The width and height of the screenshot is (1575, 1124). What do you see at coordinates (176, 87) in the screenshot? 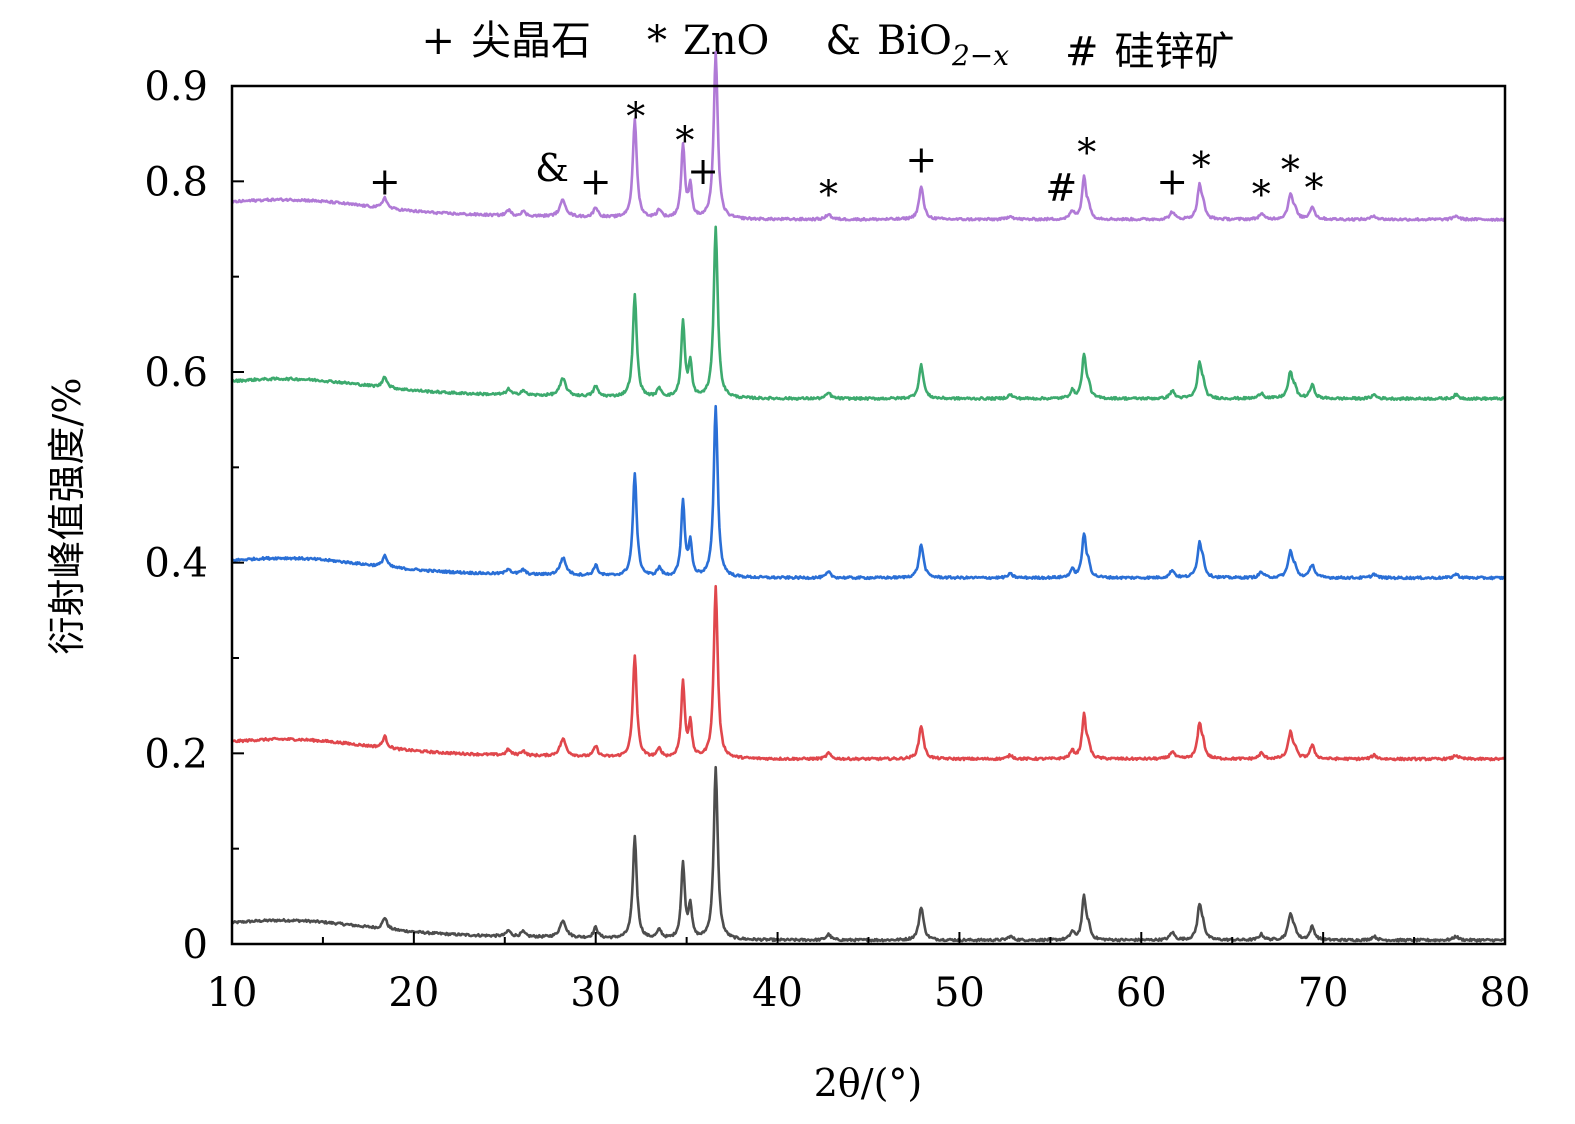
I see `y-tick-label: 0.9` at bounding box center [176, 87].